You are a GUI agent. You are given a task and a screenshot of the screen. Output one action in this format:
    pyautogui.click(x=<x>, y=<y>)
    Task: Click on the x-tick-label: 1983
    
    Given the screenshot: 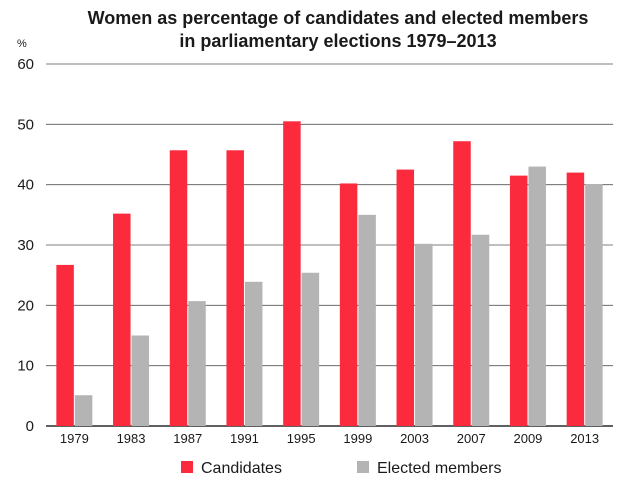 What is the action you would take?
    pyautogui.click(x=131, y=438)
    